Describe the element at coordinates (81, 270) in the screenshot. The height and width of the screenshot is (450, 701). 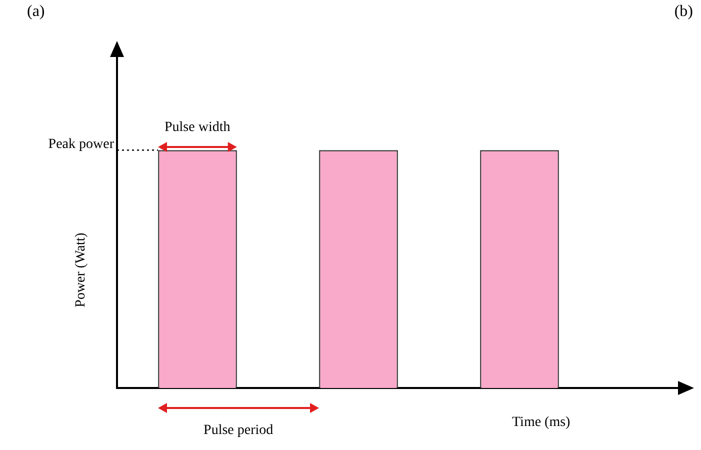
I see `y-axis-title: Power (Watt)` at that location.